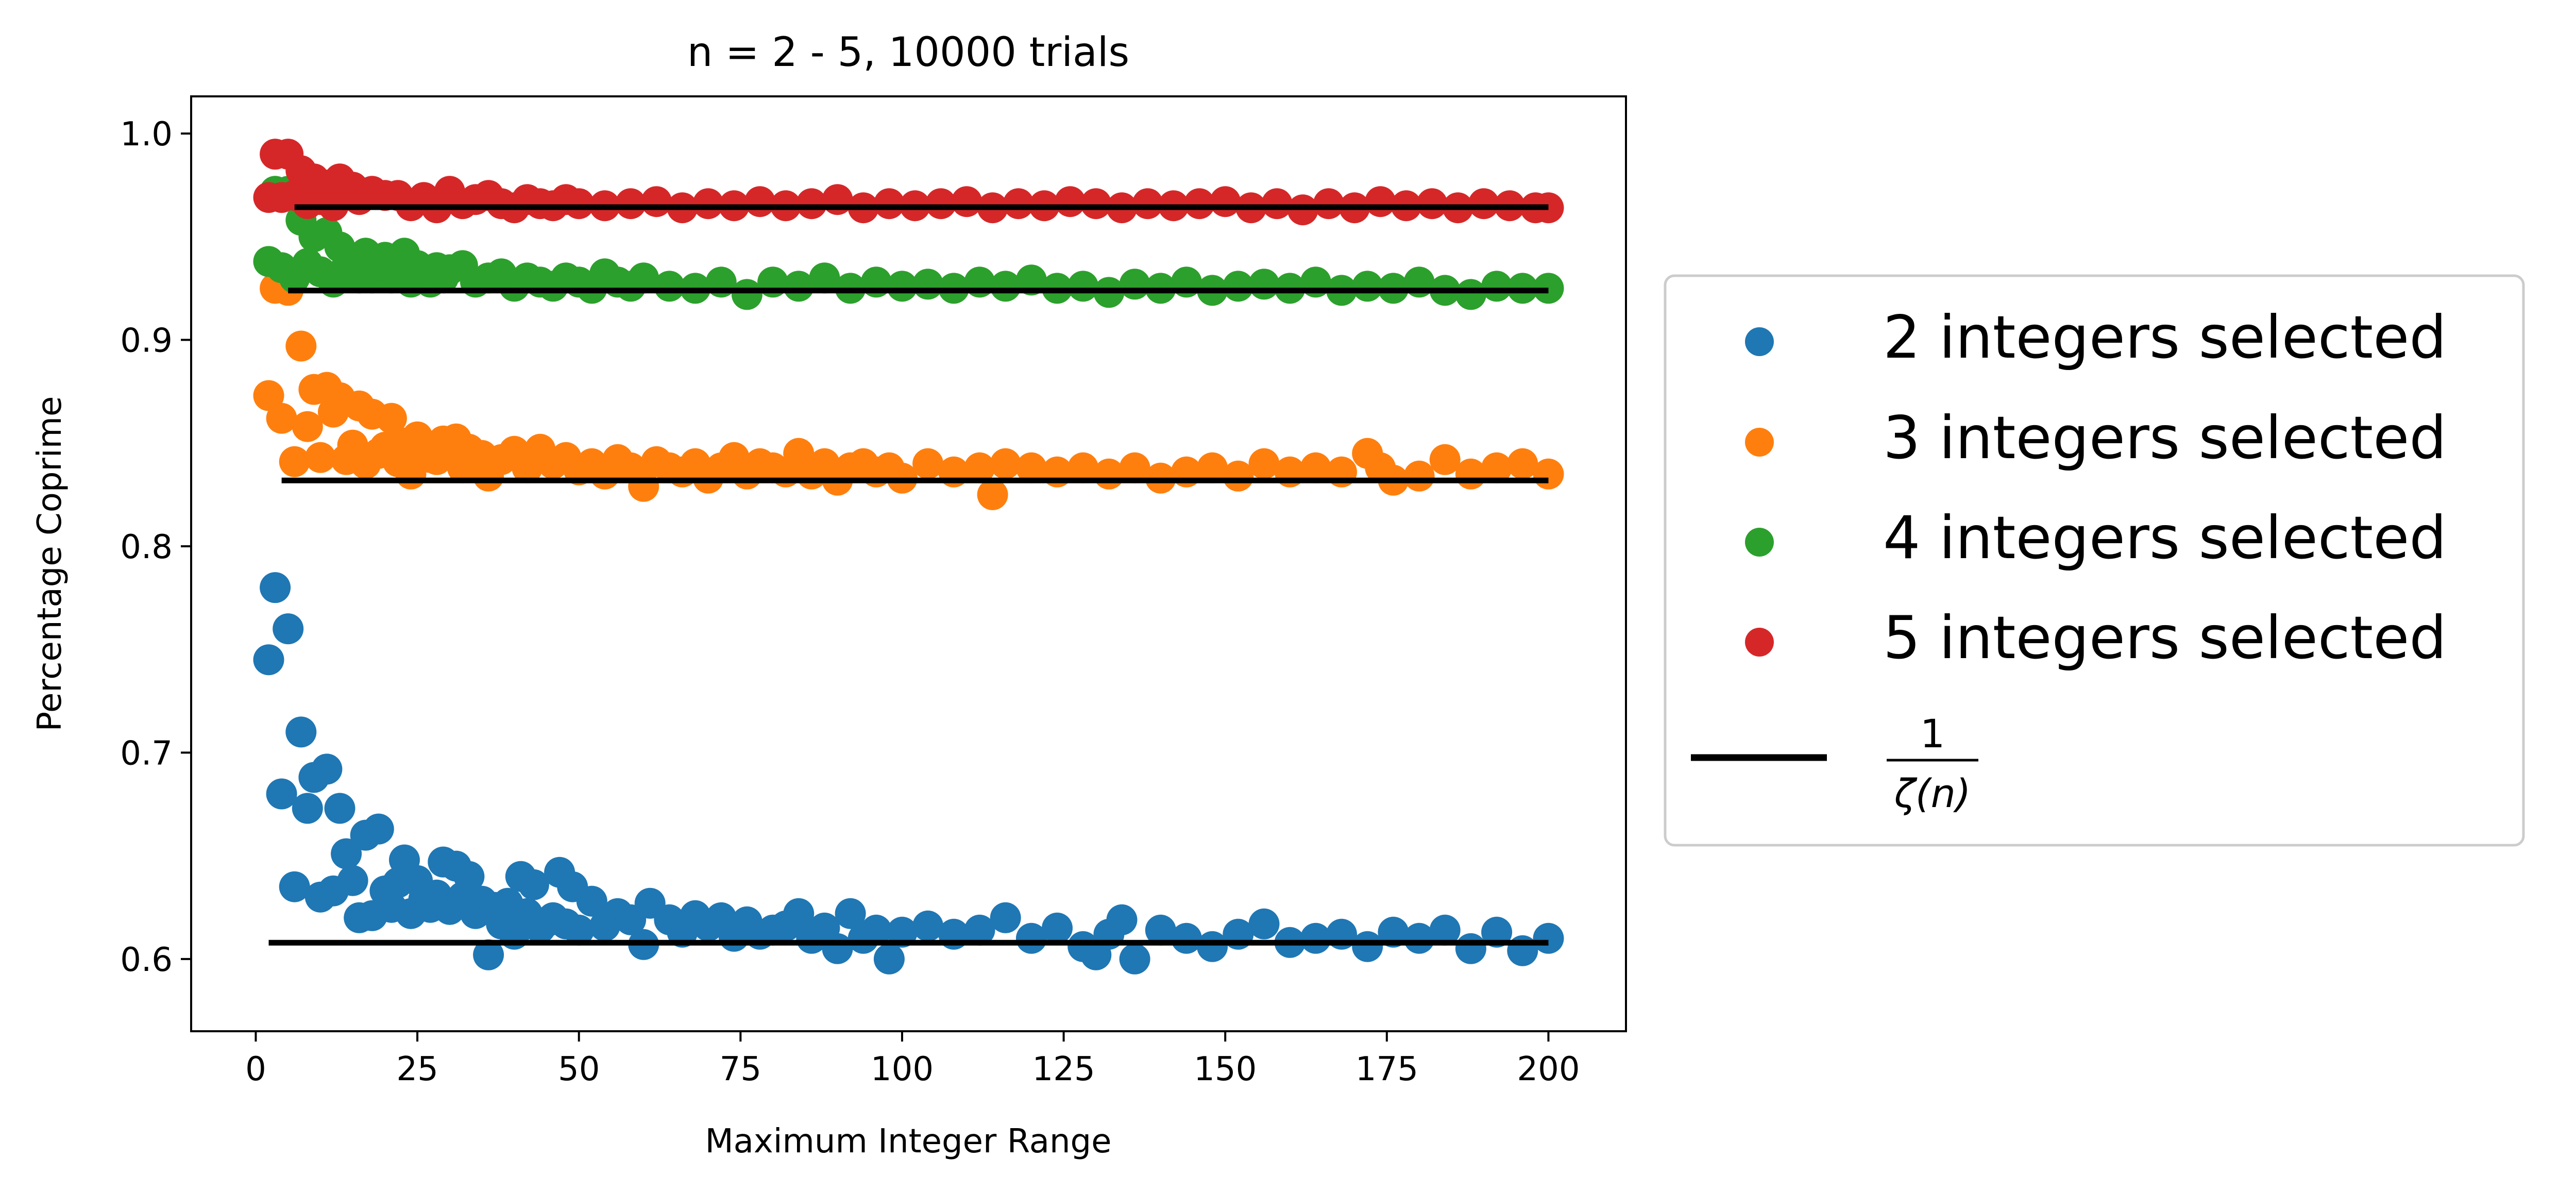 The height and width of the screenshot is (1191, 2576). Describe the element at coordinates (2165, 438) in the screenshot. I see `legend-label-3-integers: 3 integers selected` at that location.